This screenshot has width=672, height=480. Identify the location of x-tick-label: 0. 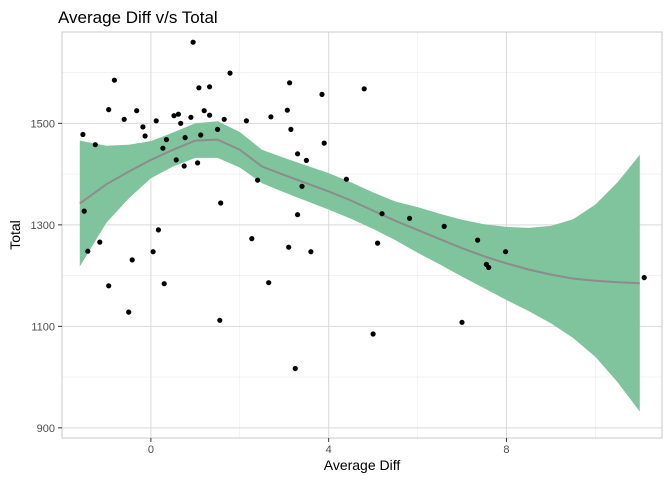
(151, 450).